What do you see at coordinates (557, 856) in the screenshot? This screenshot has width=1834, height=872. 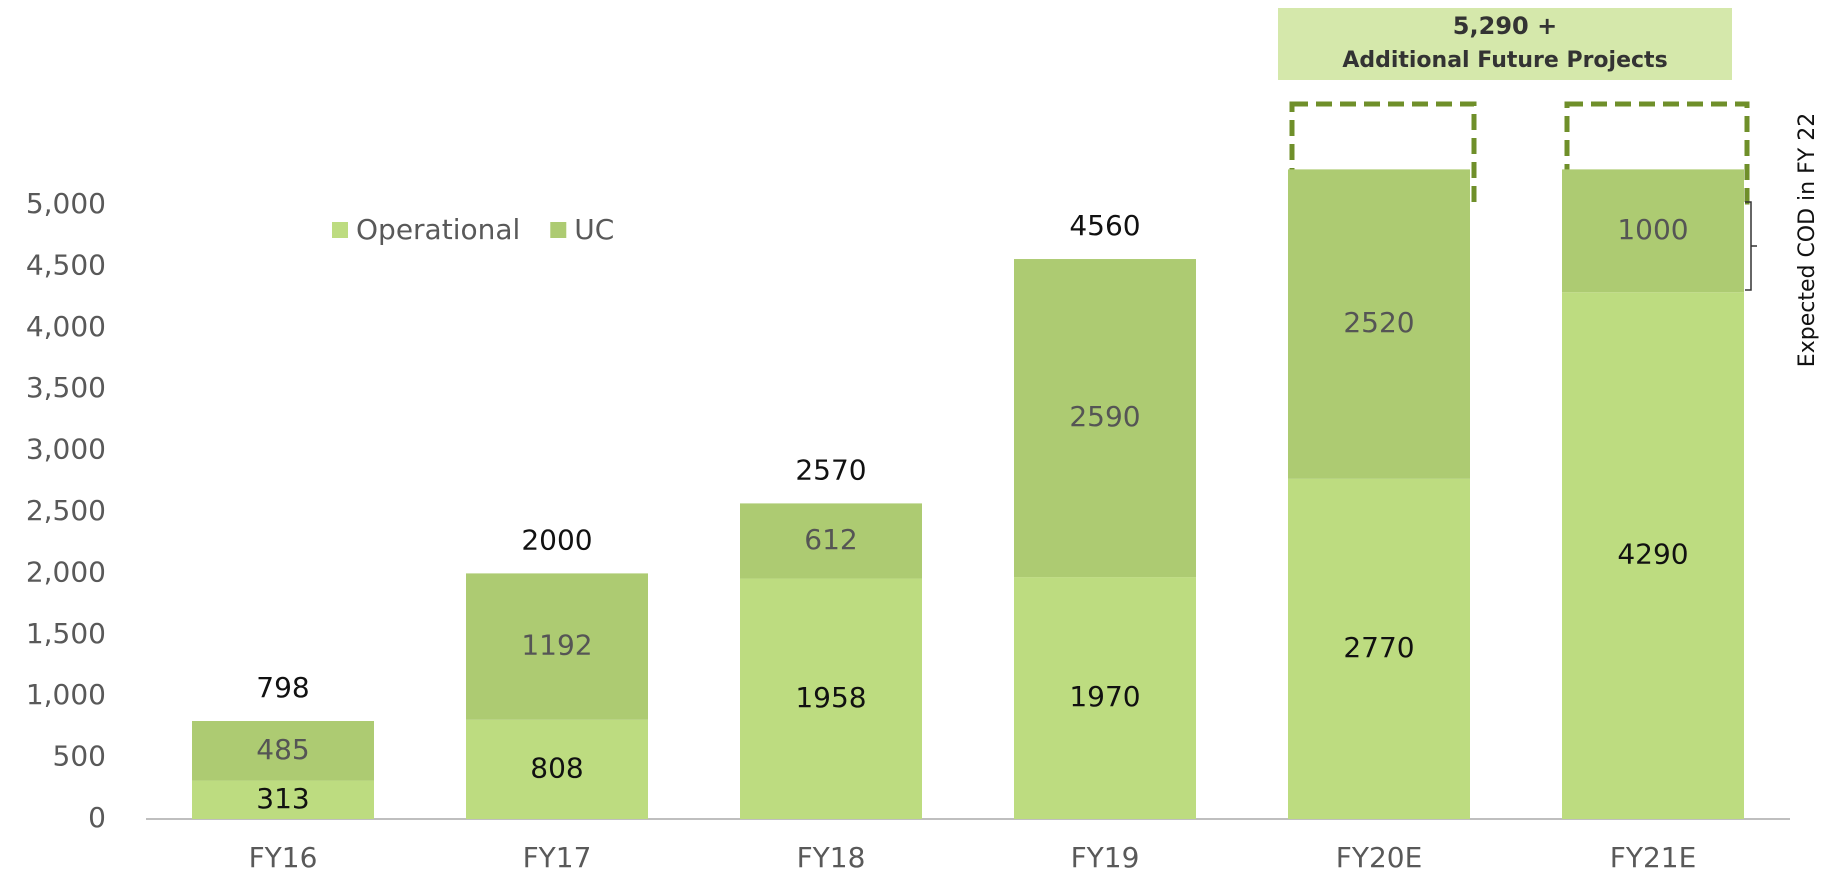 I see `x-tick-label: FY17` at bounding box center [557, 856].